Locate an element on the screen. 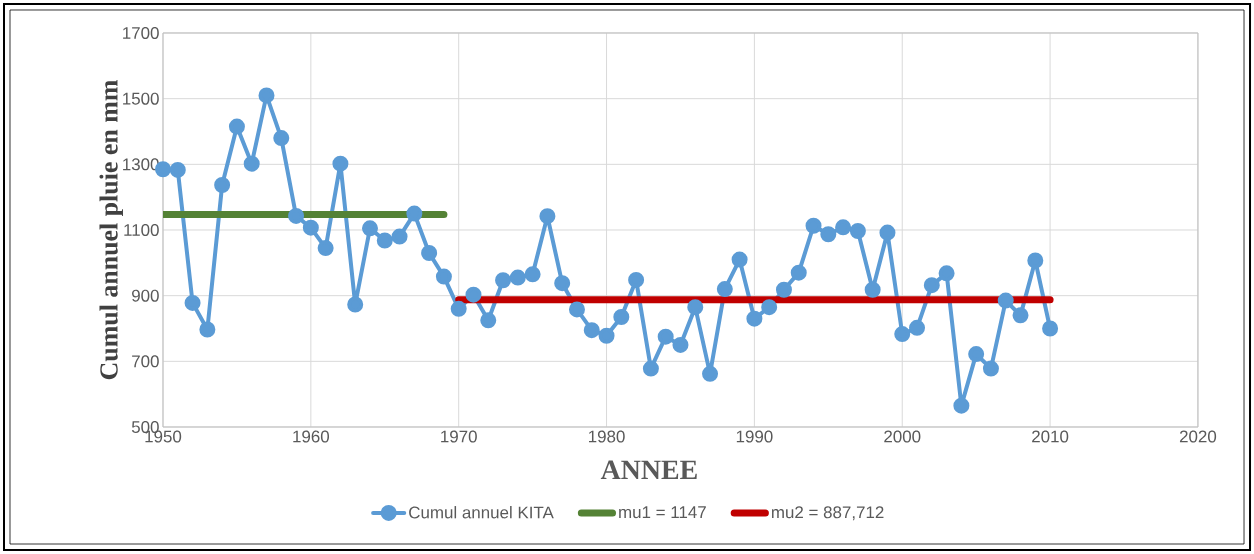 This screenshot has height=554, width=1254. y-tick-label: 1100 is located at coordinates (141, 230).